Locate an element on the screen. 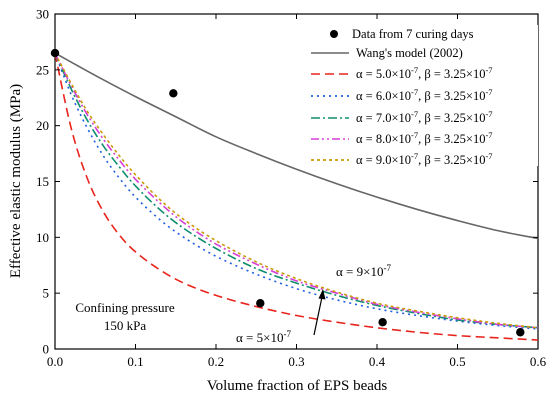 The image size is (550, 400). x-tick-label: 0.3 is located at coordinates (296, 361).